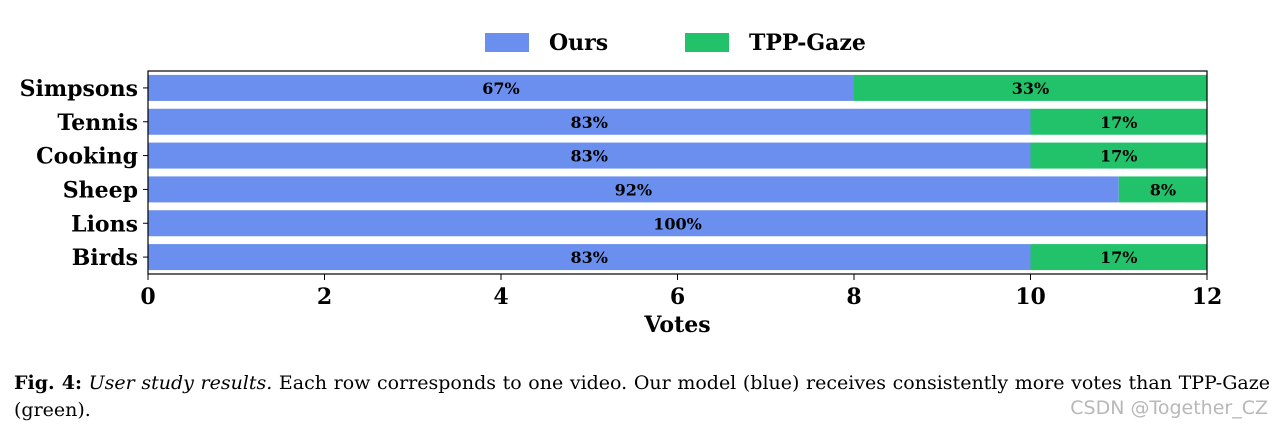 The image size is (1282, 434). What do you see at coordinates (97, 123) in the screenshot?
I see `category-label: Tennis` at bounding box center [97, 123].